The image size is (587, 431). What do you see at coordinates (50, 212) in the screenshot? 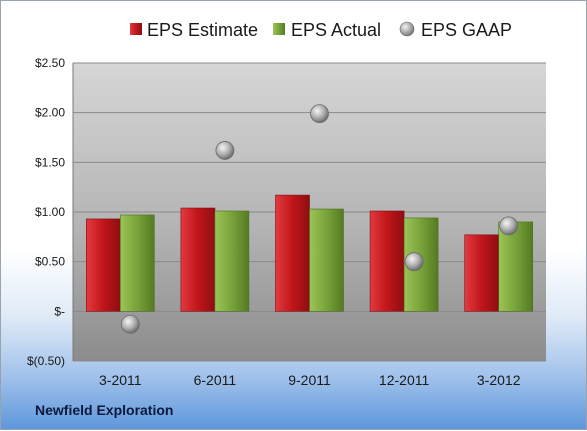
I see `y-tick-label: $1.00` at bounding box center [50, 212].